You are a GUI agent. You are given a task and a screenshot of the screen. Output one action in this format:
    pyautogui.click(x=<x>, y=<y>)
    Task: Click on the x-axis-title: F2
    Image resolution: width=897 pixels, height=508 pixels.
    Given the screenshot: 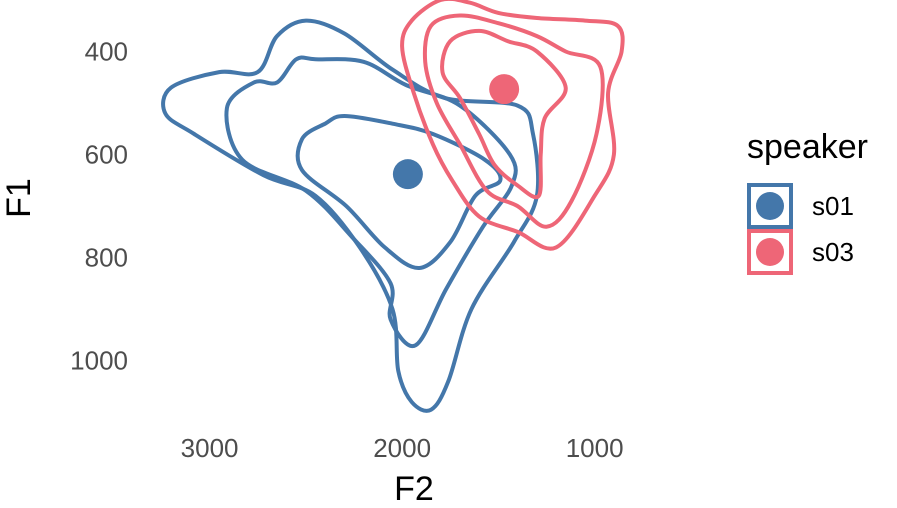 What is the action you would take?
    pyautogui.click(x=414, y=489)
    